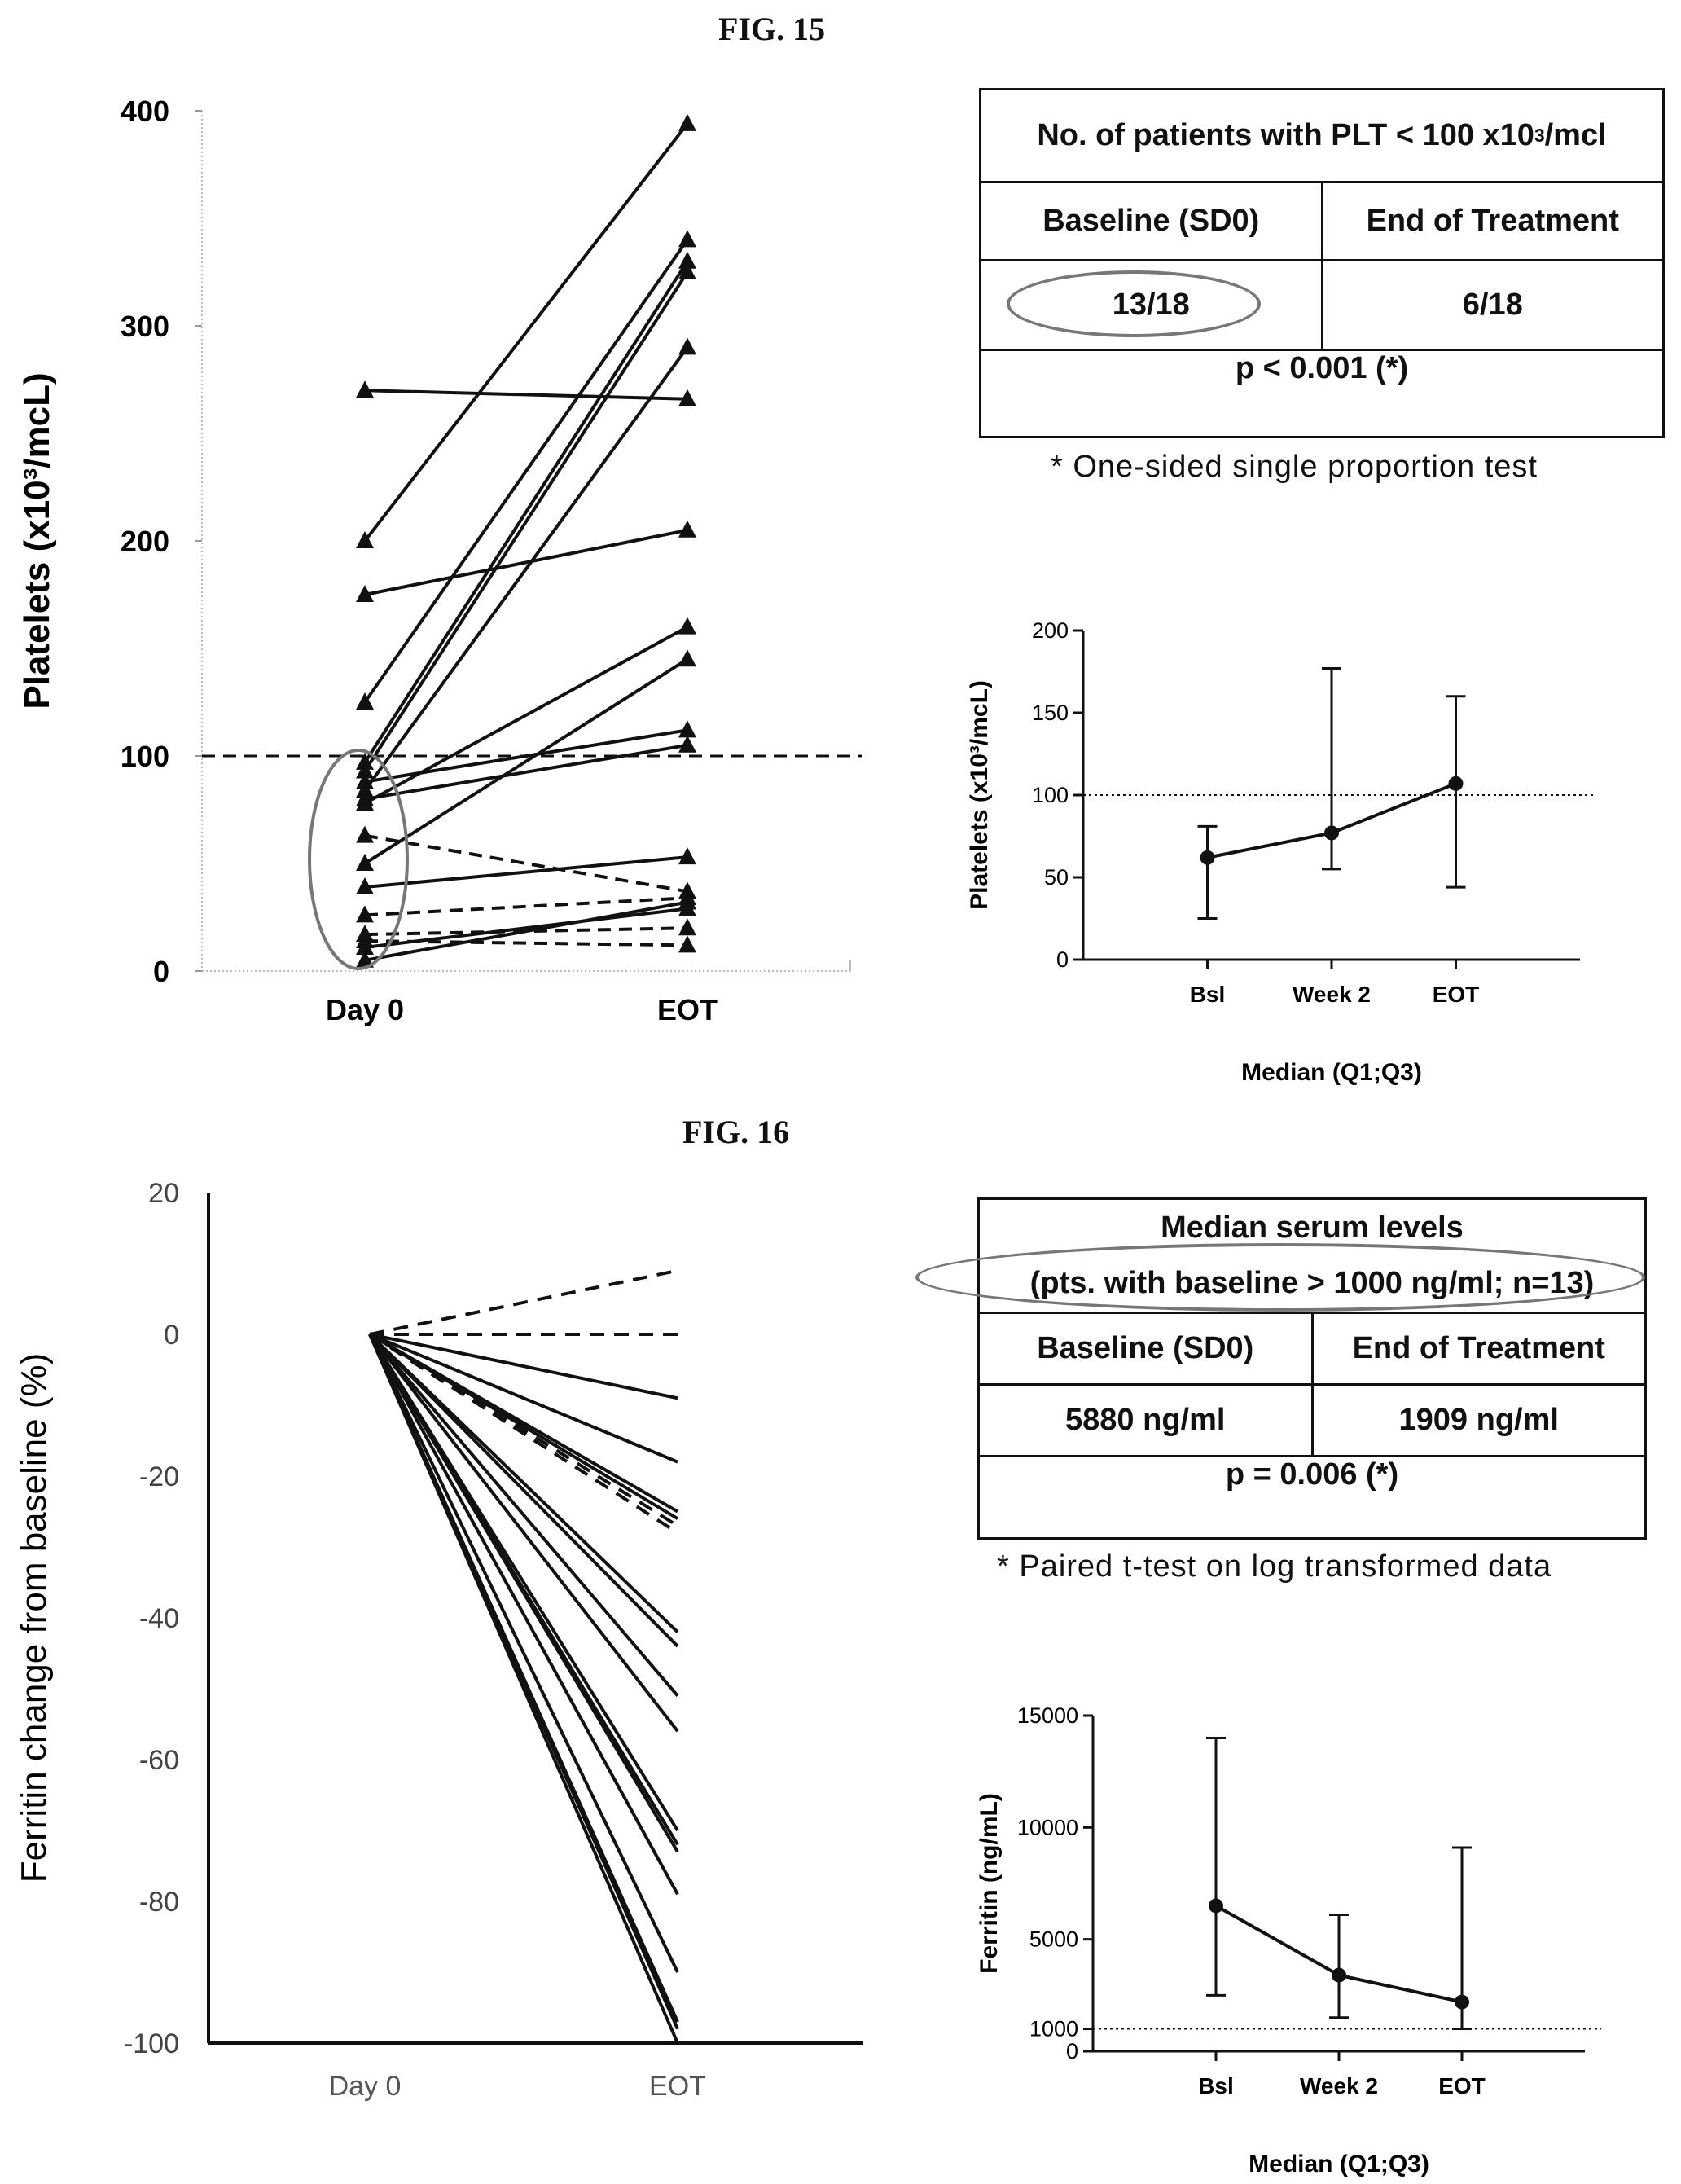 The width and height of the screenshot is (1681, 2184). What do you see at coordinates (1056, 877) in the screenshot?
I see `fig15-small-y-tick-label: 50` at bounding box center [1056, 877].